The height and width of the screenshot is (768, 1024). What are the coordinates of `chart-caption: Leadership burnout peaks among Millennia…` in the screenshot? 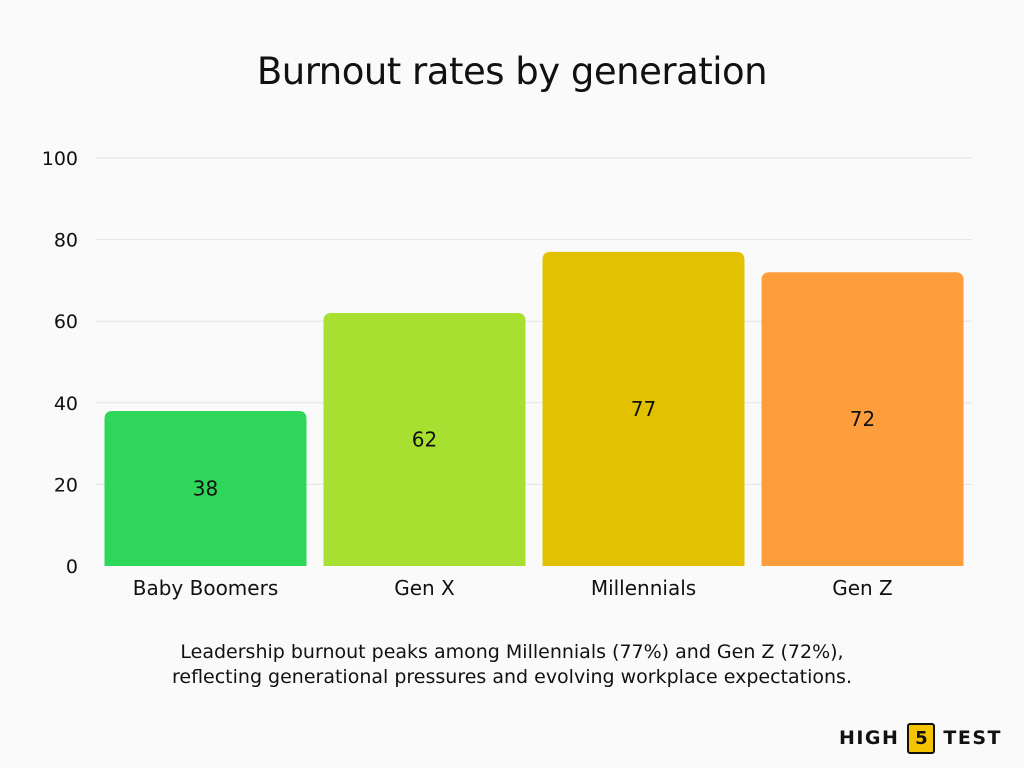 It's located at (512, 665).